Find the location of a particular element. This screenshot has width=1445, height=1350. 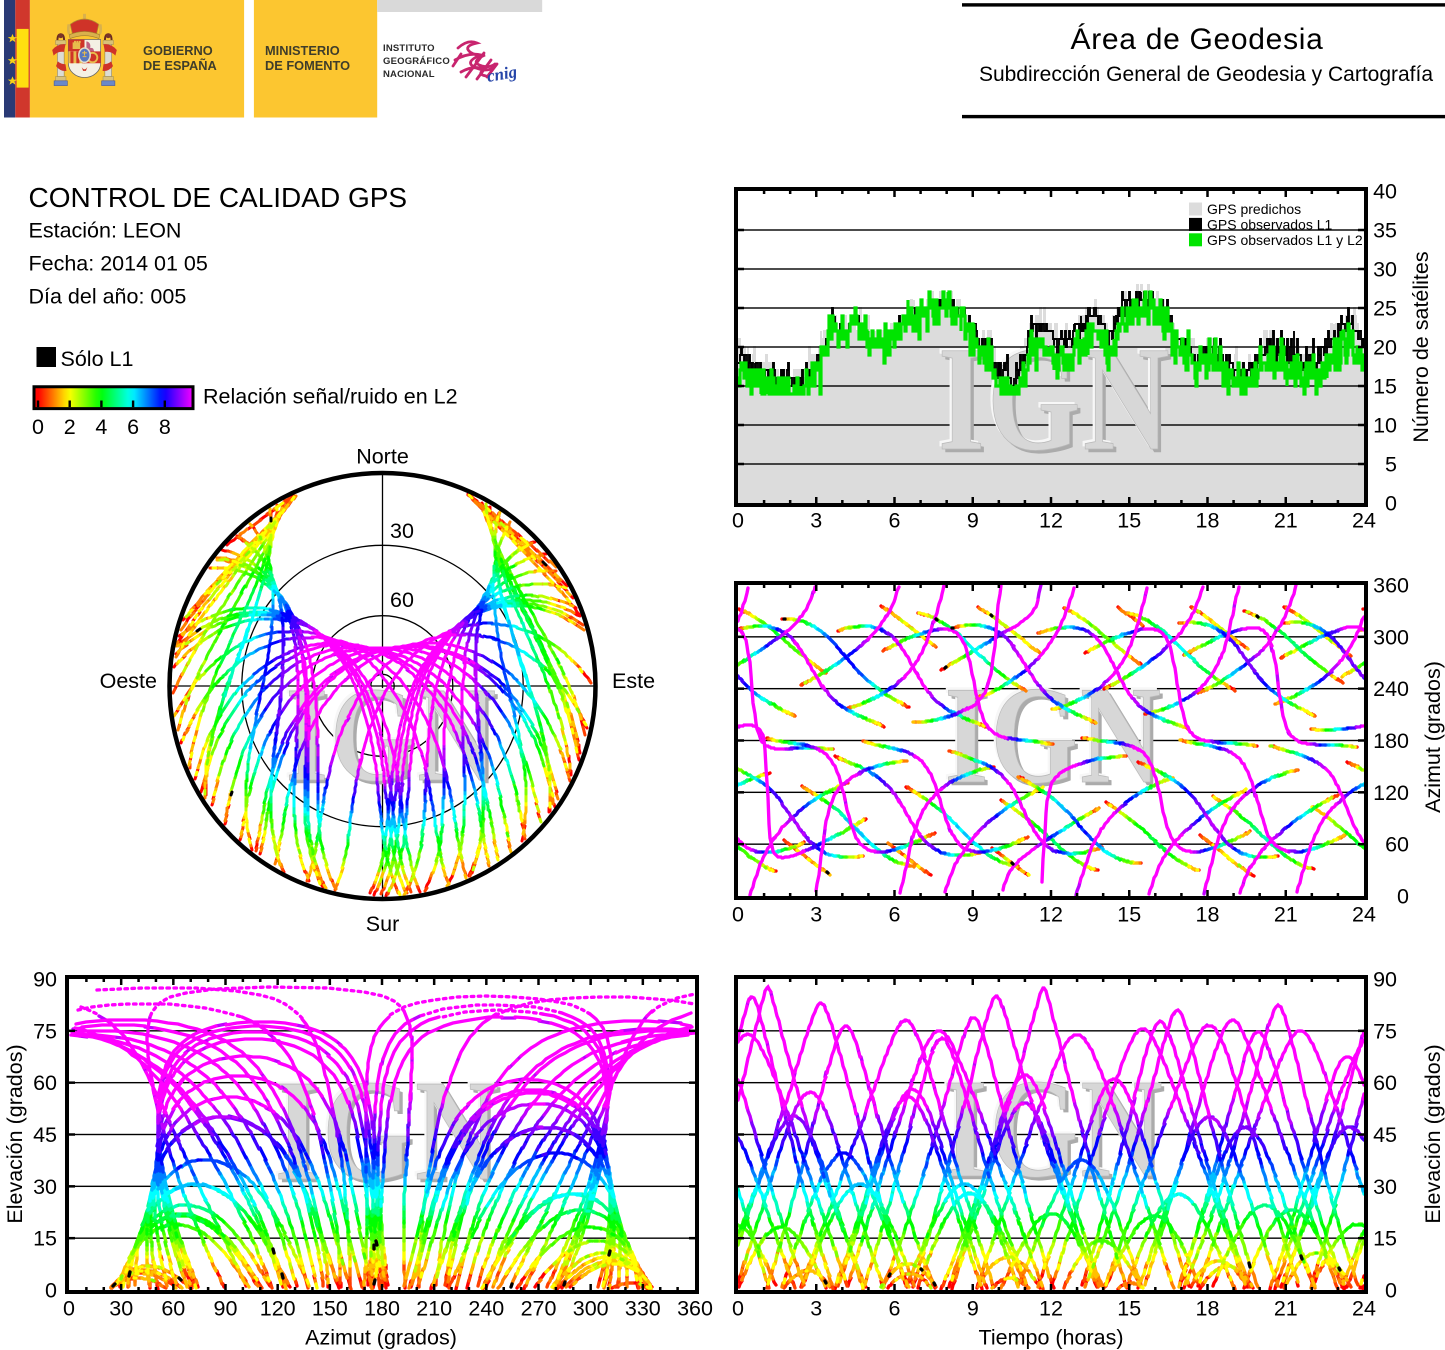

svg-text: Día del año: 005 is located at coordinates (108, 297).